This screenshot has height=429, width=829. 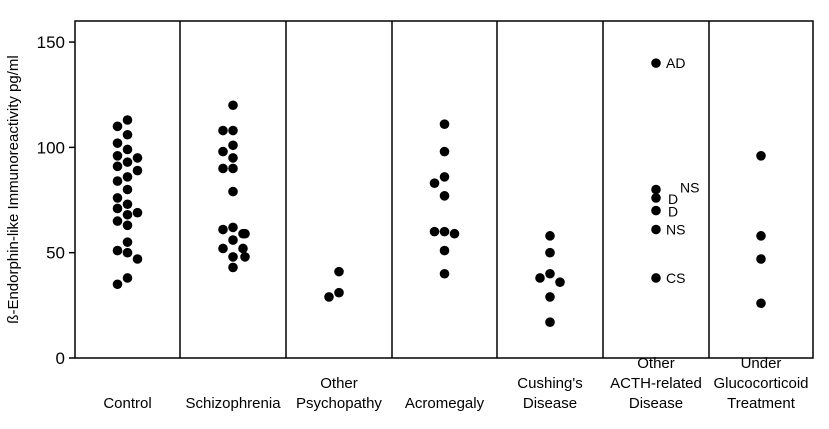 I want to click on category-label: Under, so click(x=761, y=363).